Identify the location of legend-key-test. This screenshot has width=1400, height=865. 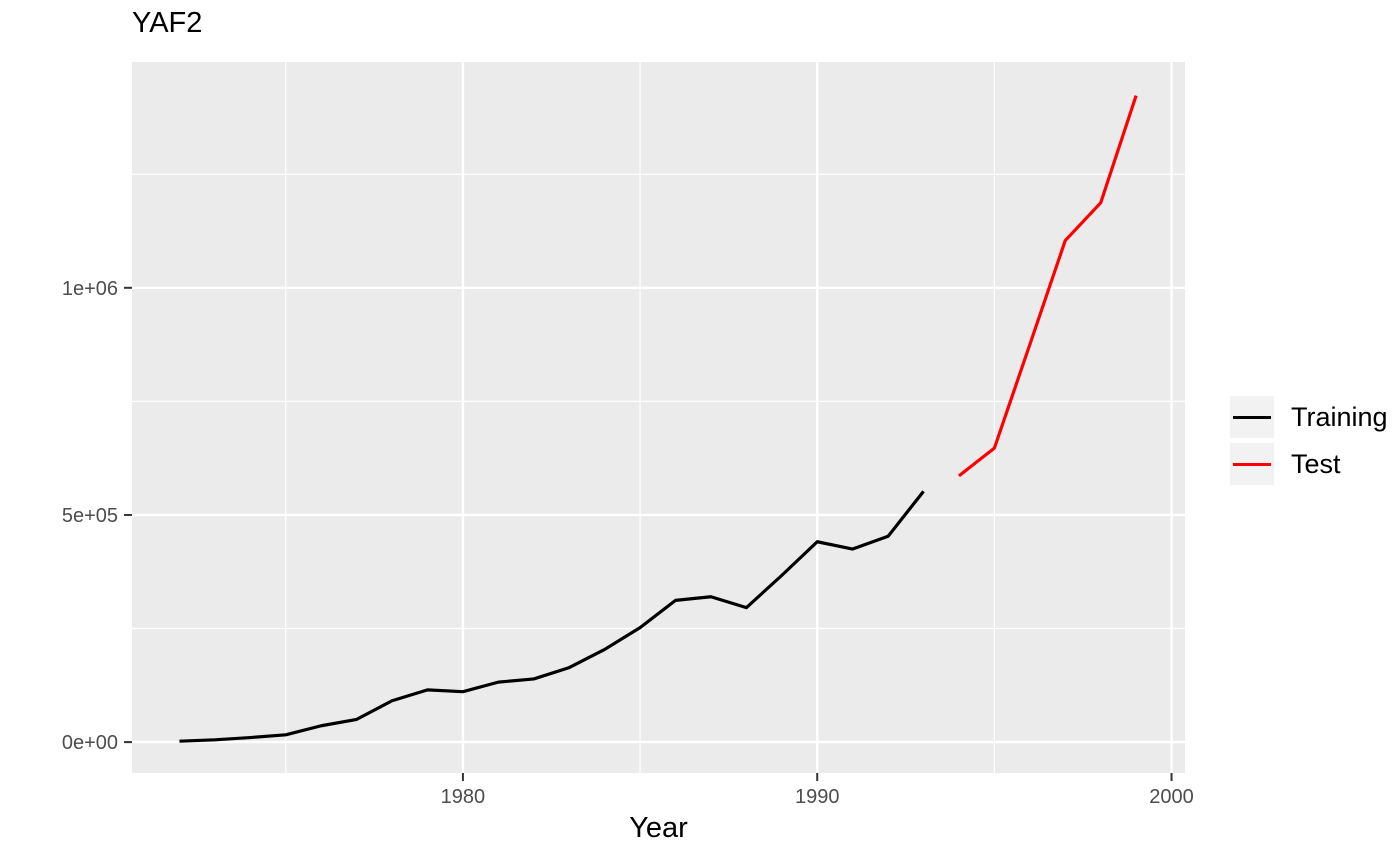
(1252, 464).